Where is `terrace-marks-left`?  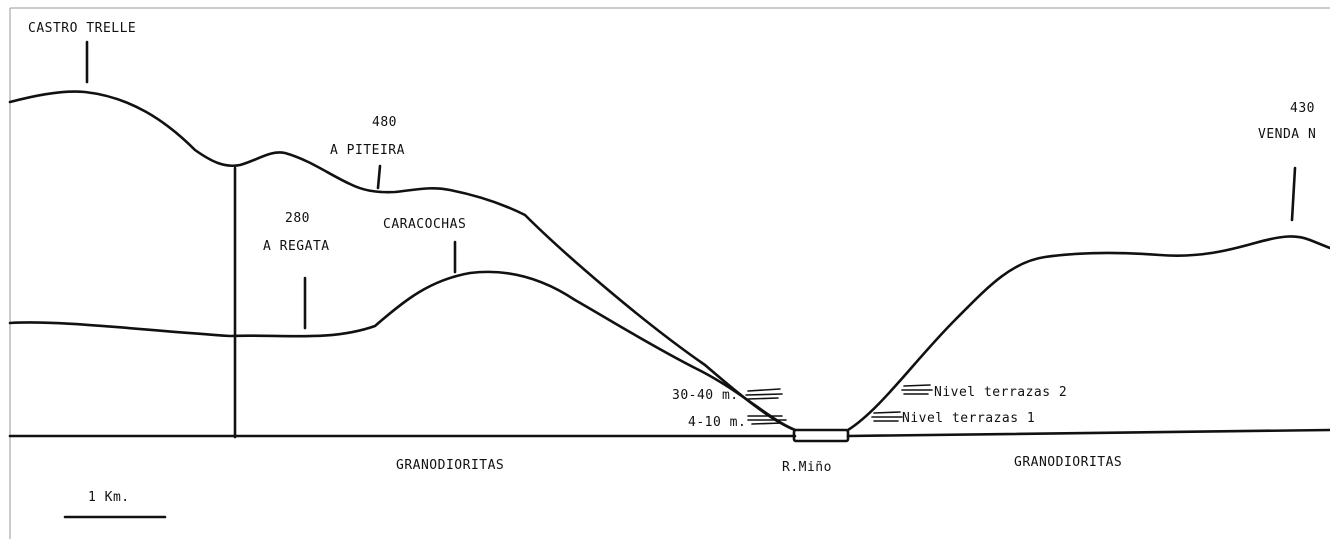
terrace-marks-left is located at coordinates (766, 406).